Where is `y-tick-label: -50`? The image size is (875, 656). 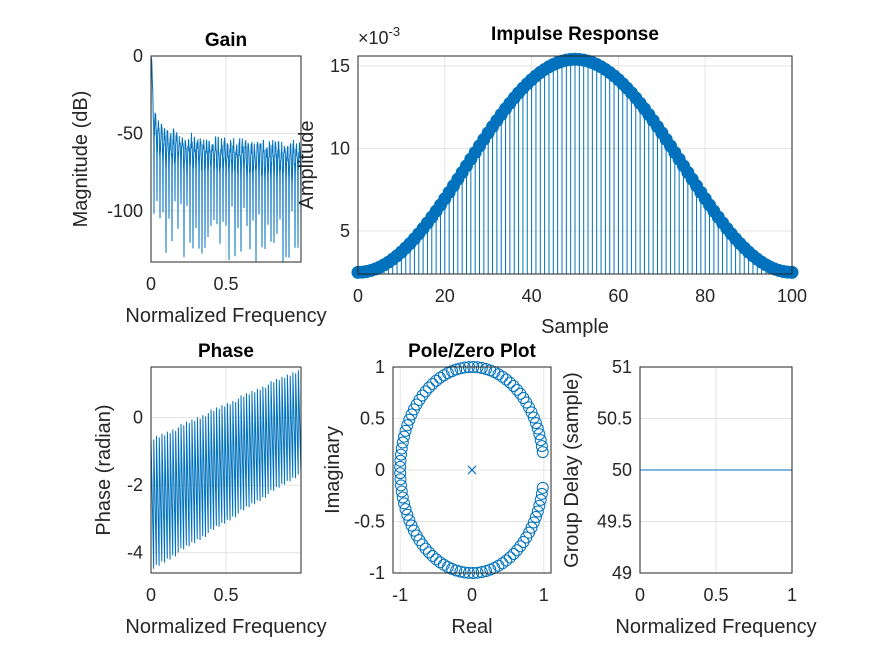 y-tick-label: -50 is located at coordinates (130, 133).